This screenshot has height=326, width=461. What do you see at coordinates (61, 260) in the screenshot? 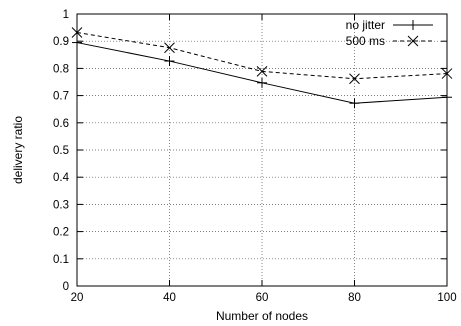
I see `y-tick-label: 0.1` at bounding box center [61, 260].